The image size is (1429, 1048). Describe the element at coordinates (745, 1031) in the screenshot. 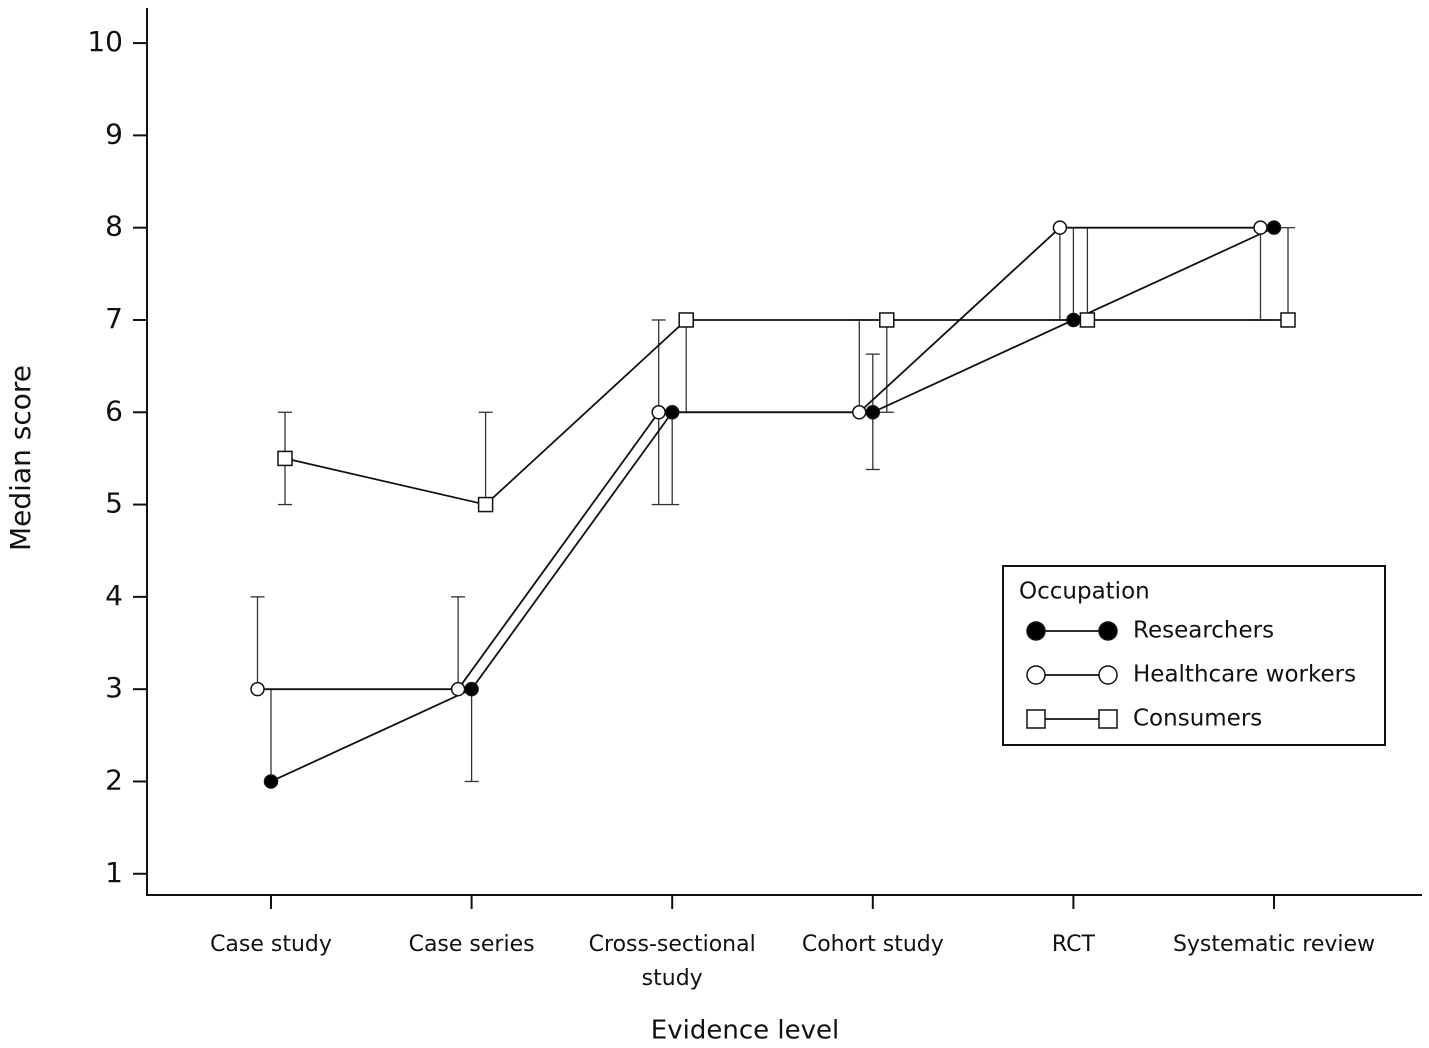

I see `x-axis-title: Evidence level` at that location.